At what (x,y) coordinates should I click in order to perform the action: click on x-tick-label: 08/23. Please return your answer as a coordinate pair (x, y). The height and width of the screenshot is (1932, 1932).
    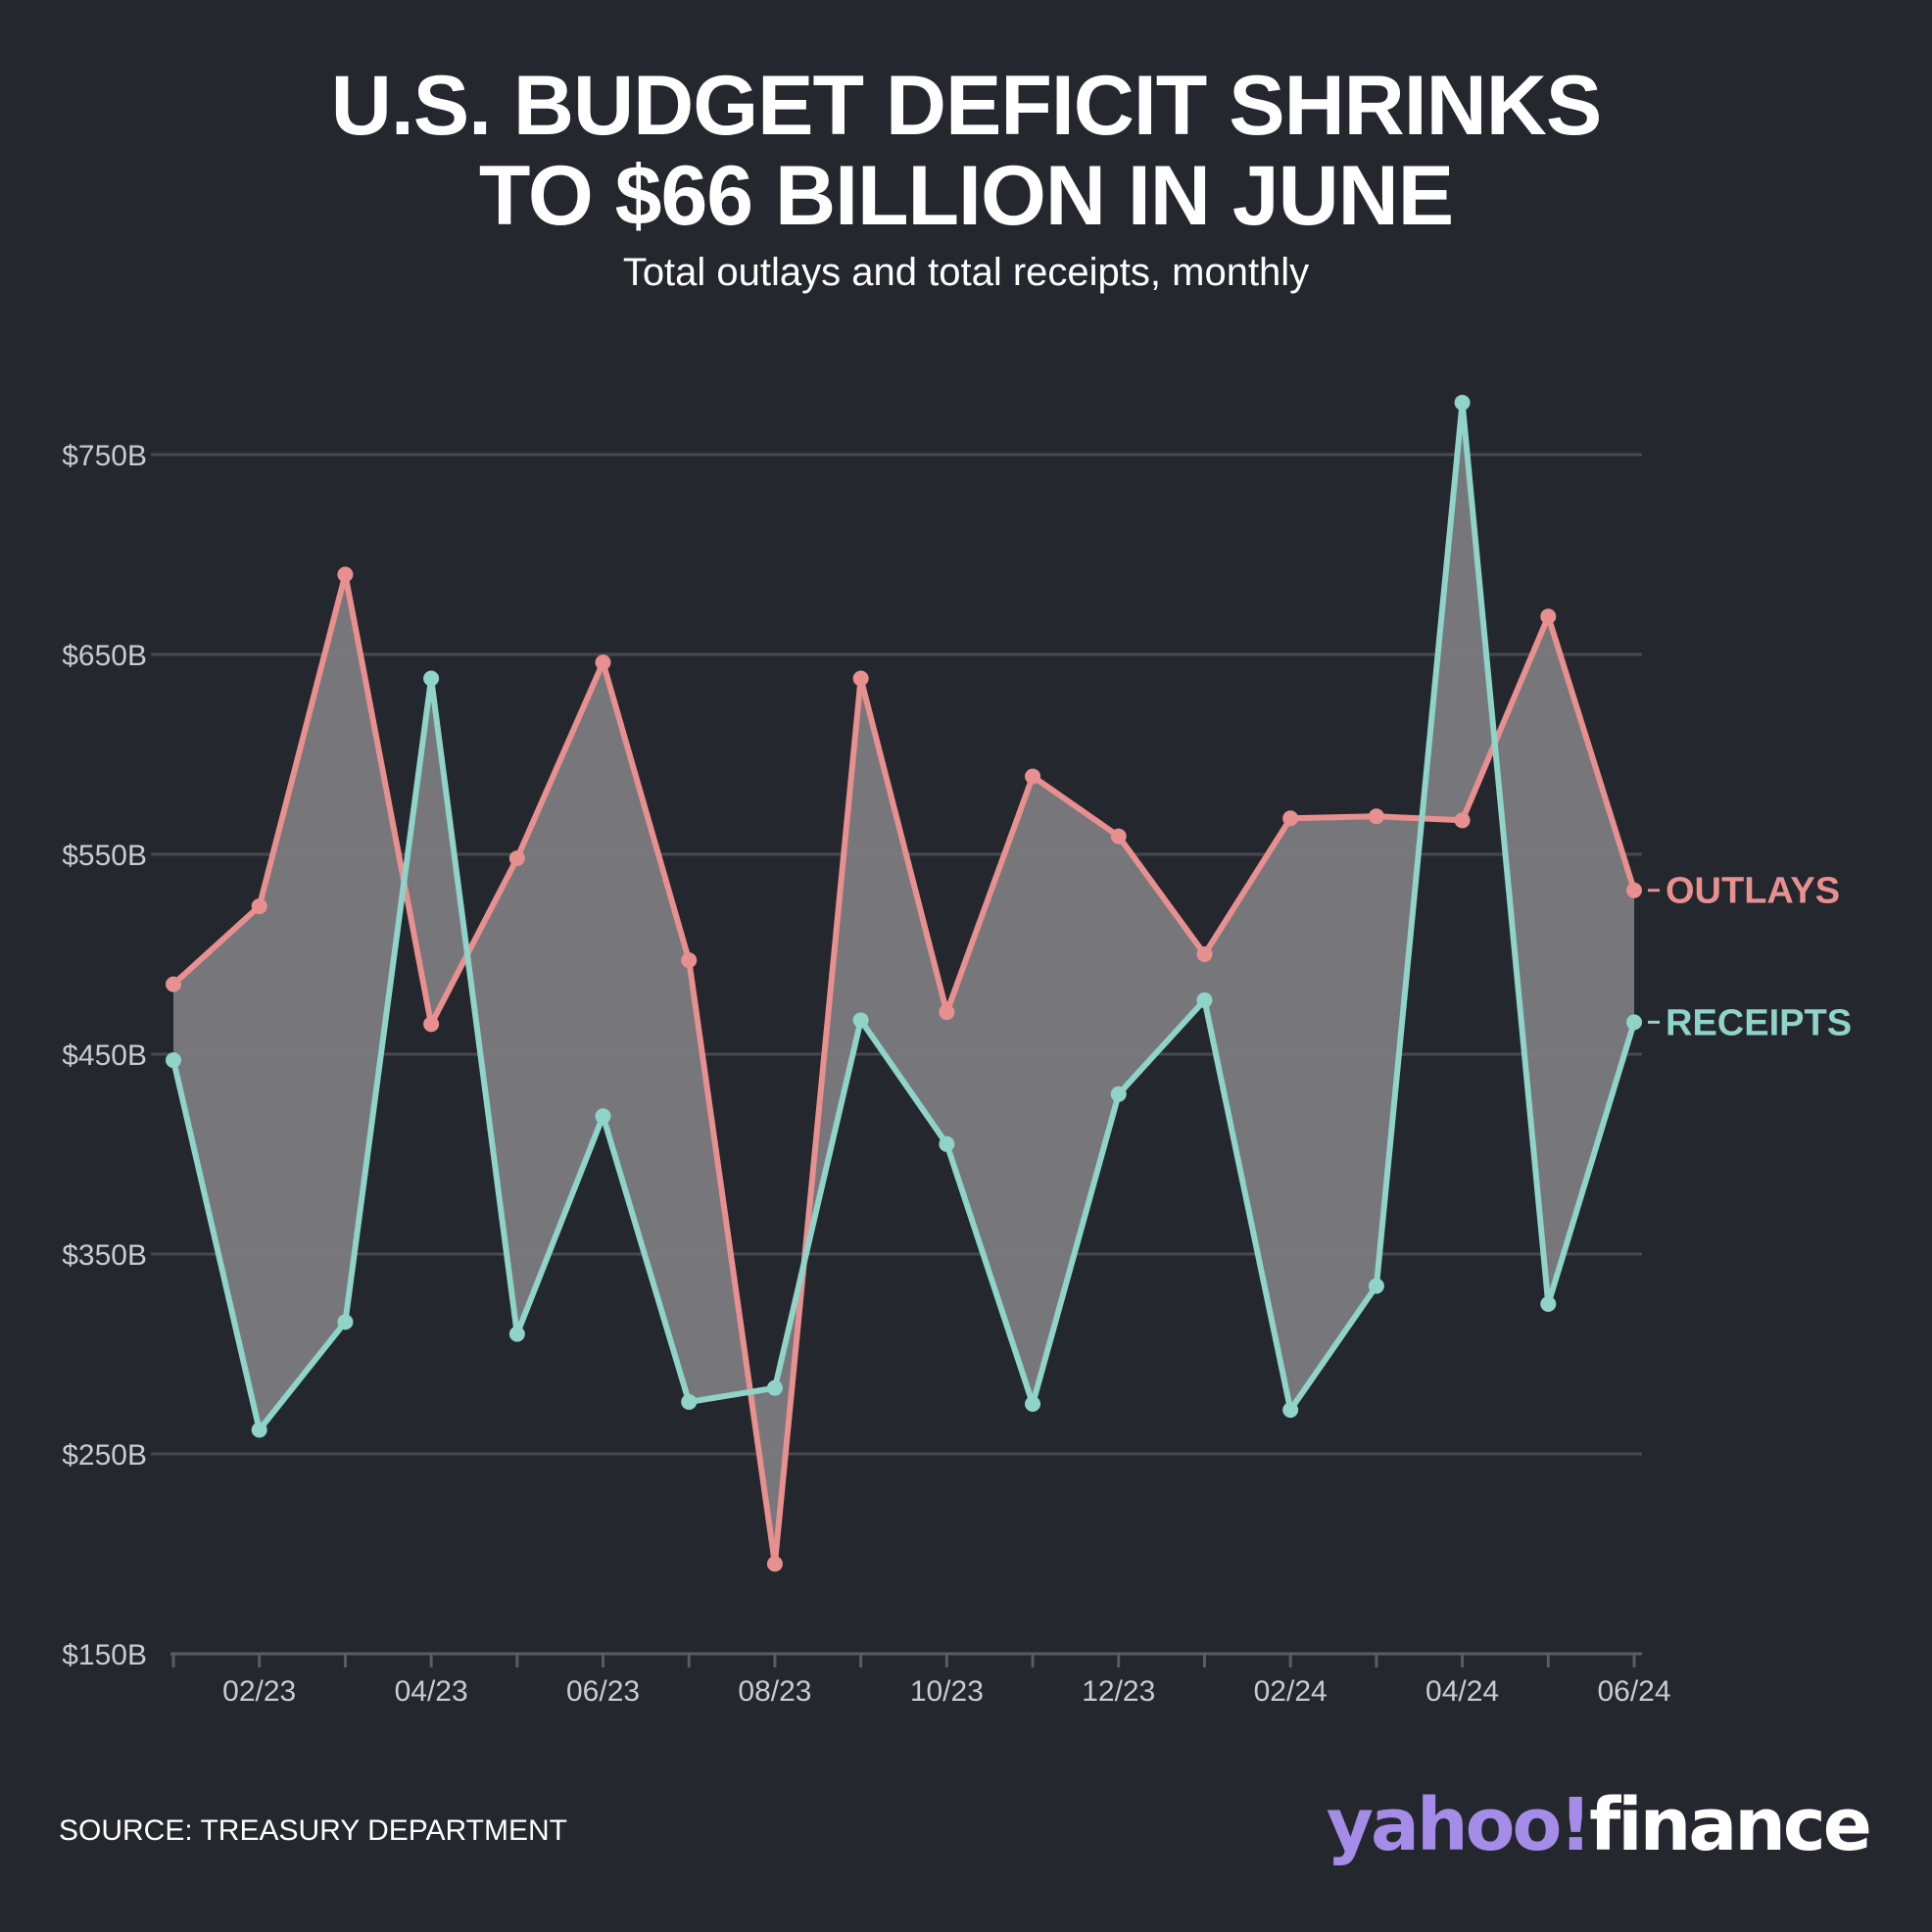
    Looking at the image, I should click on (774, 1691).